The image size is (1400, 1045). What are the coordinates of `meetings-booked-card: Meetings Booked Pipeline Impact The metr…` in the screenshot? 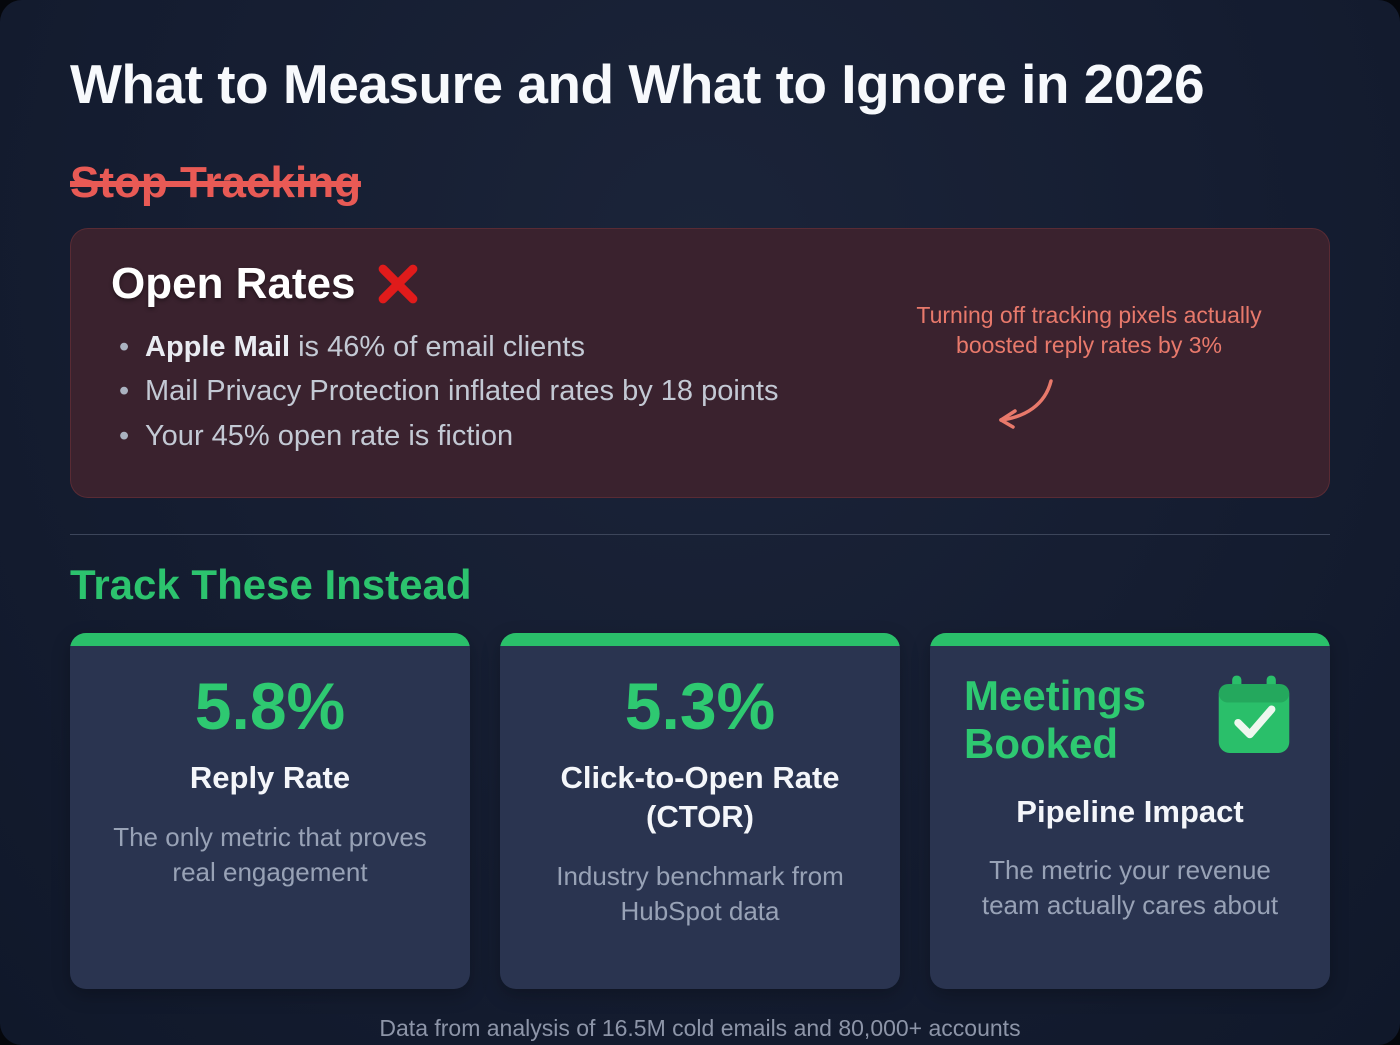 It's located at (1130, 811).